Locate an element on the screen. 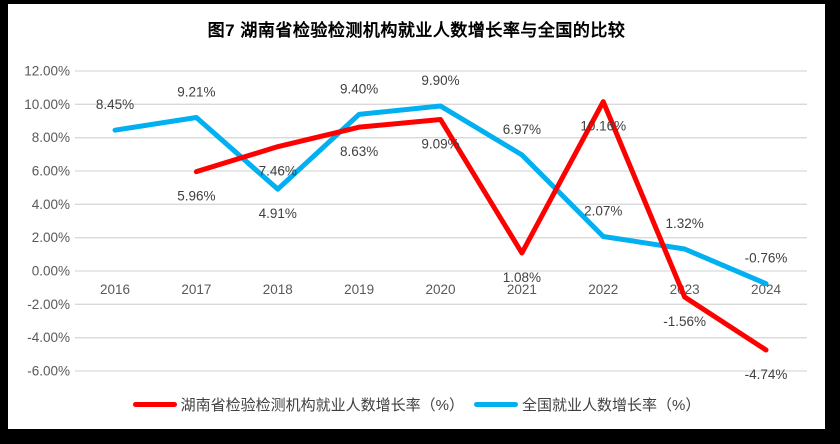  legend-item-hunan: 湖南省检验检测机构就业人数增长率（%） is located at coordinates (298, 404).